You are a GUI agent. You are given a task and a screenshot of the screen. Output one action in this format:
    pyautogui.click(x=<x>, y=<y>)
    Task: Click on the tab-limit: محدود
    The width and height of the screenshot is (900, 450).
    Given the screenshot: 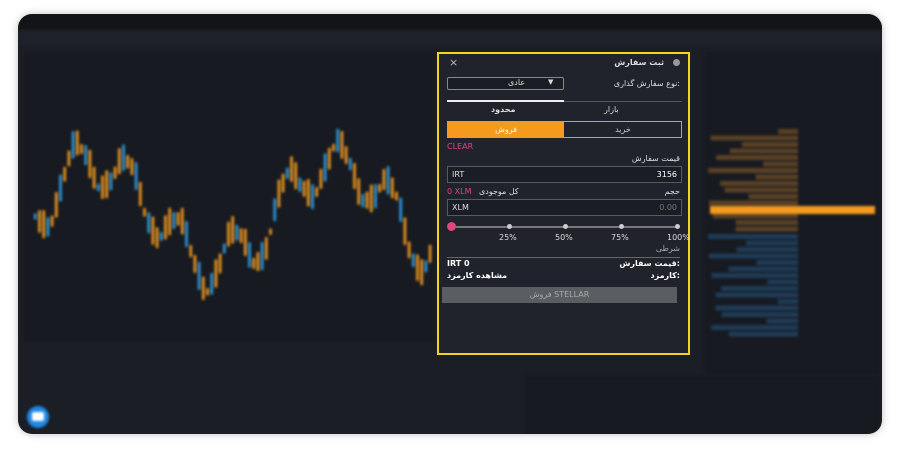 What is the action you would take?
    pyautogui.click(x=503, y=109)
    